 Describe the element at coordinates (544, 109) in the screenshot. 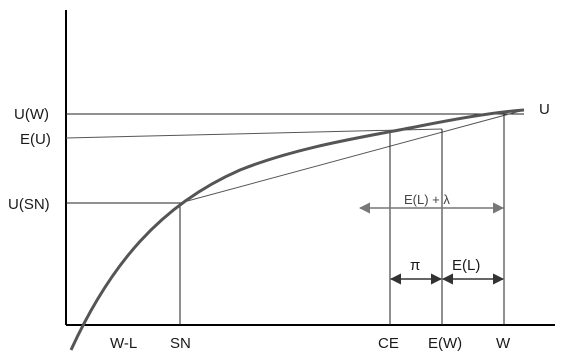

I see `curve-label-u: U` at that location.